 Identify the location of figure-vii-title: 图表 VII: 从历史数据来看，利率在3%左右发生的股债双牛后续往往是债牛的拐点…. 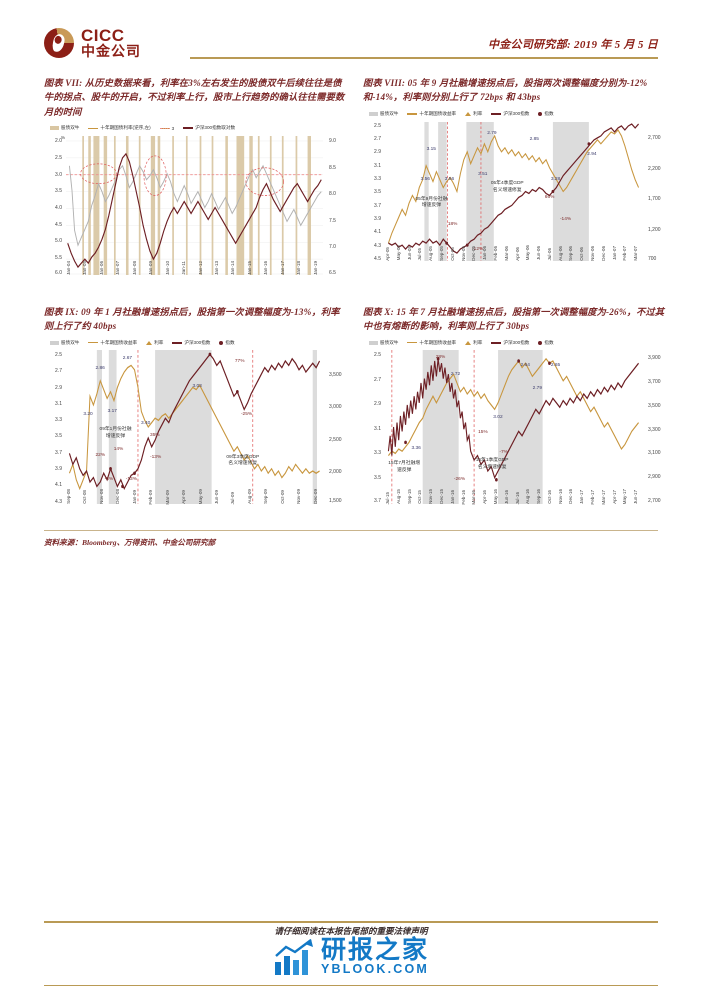
(194, 97).